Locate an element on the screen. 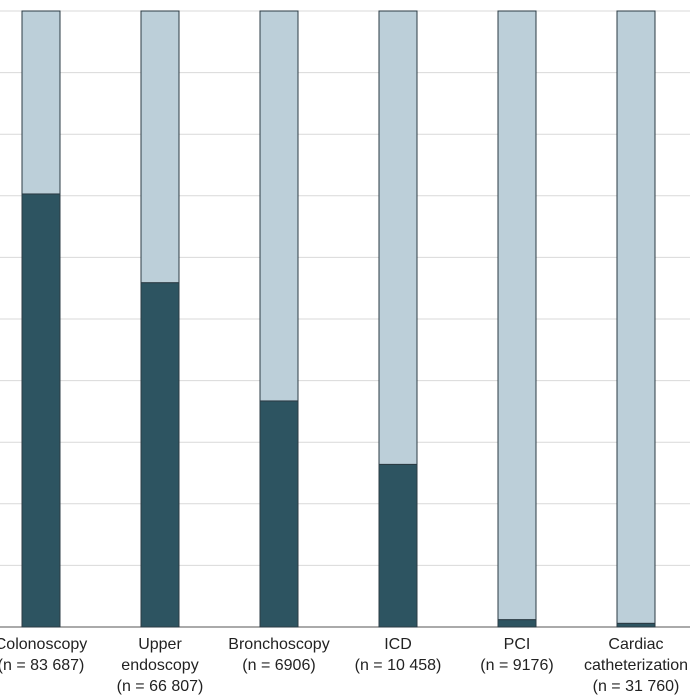  category-name-label: Colonoscopy is located at coordinates (43, 644).